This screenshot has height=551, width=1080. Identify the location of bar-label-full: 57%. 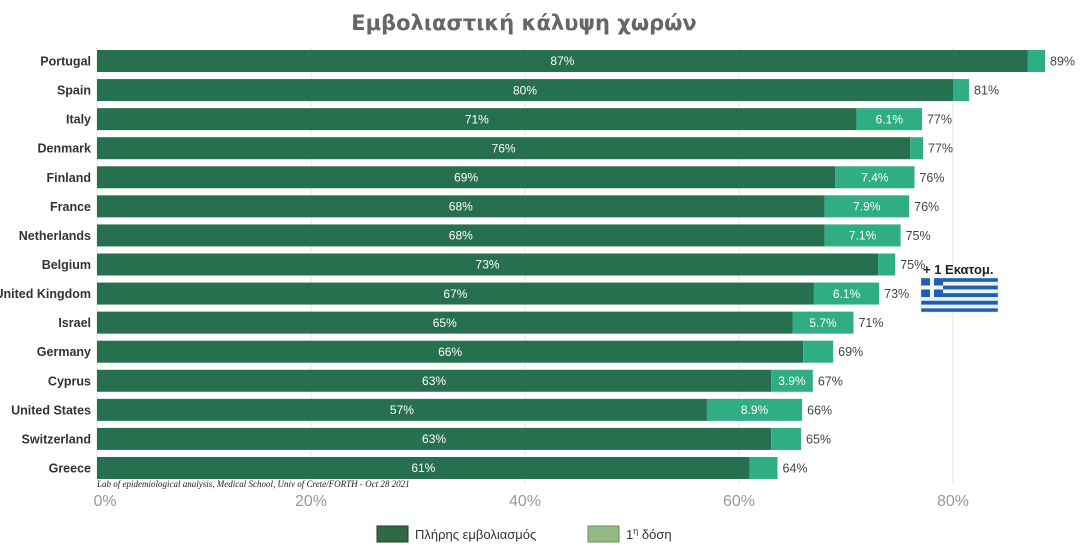
(402, 410).